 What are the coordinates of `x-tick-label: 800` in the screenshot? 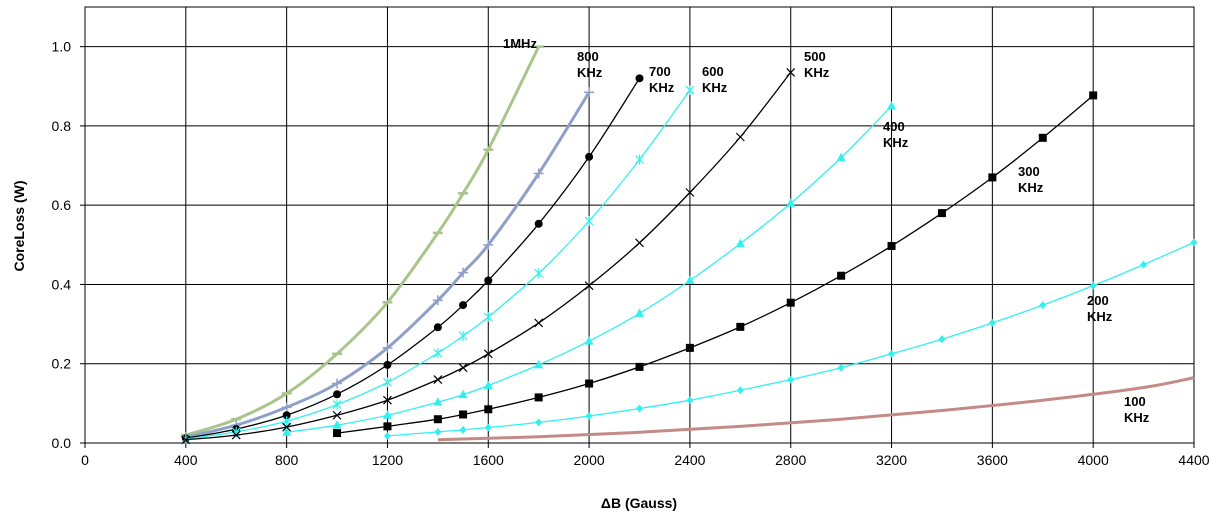 It's located at (287, 460).